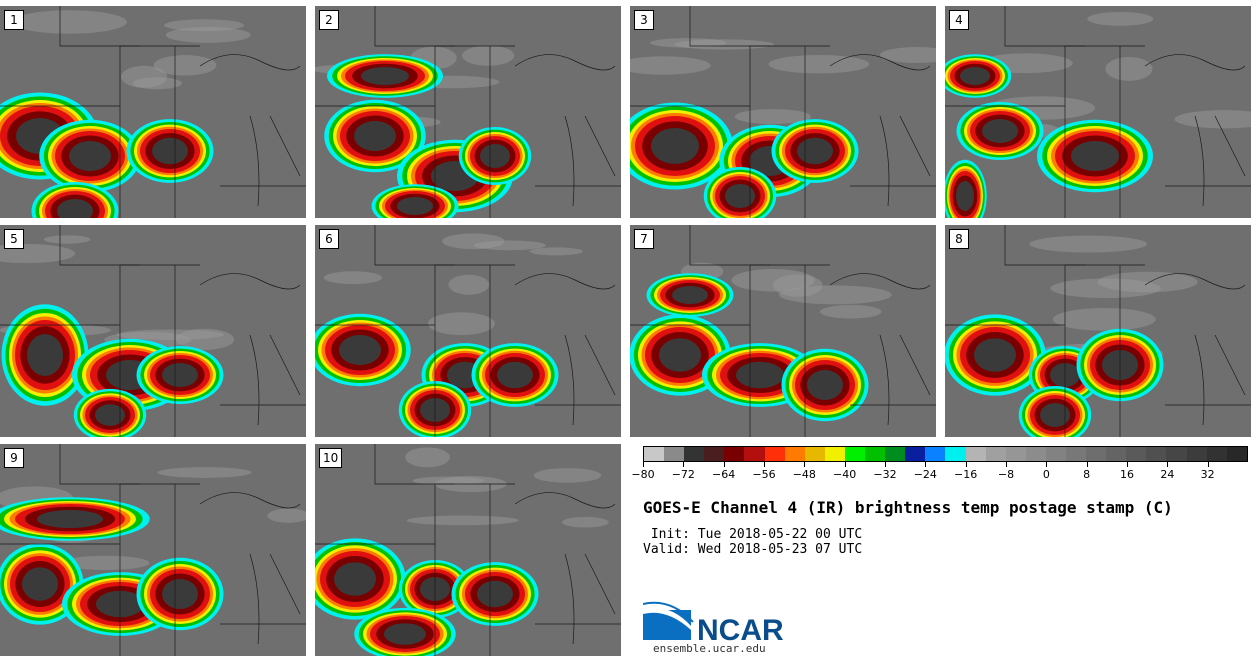  What do you see at coordinates (644, 20) in the screenshot?
I see `panel-number: 3` at bounding box center [644, 20].